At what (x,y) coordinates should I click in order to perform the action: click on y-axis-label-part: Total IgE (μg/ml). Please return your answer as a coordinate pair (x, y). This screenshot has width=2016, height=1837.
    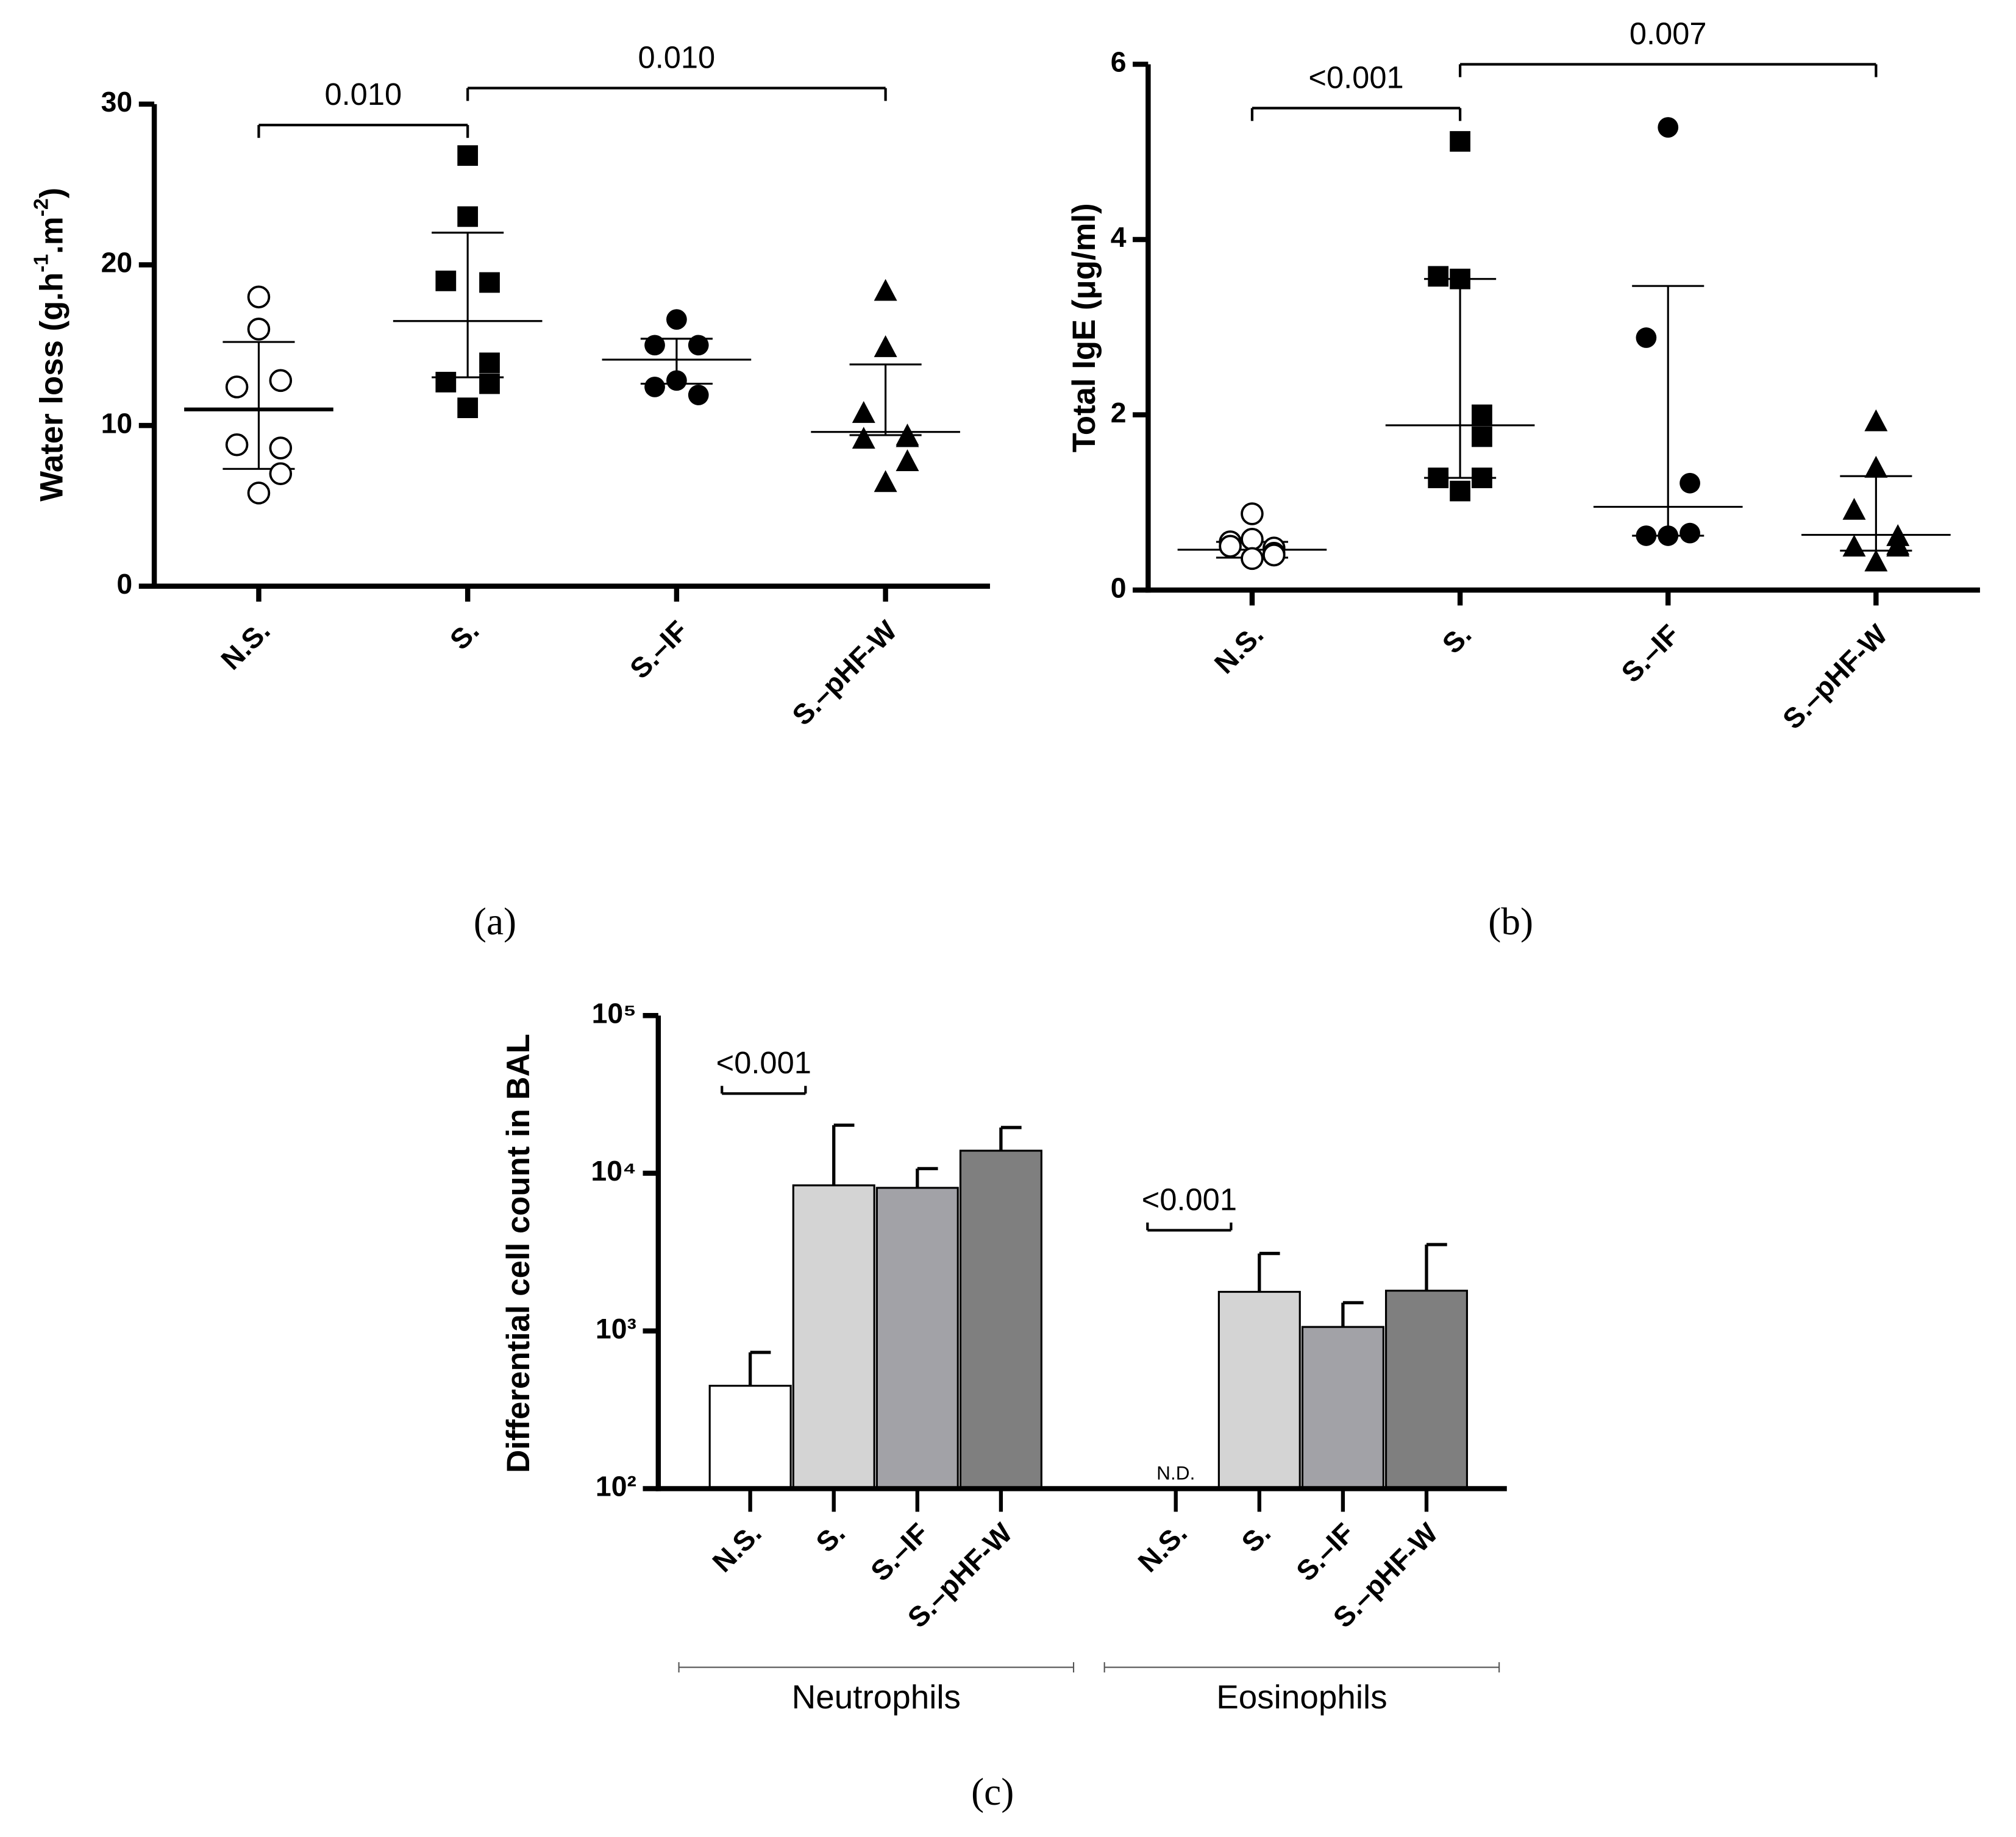
    Looking at the image, I should click on (1084, 327).